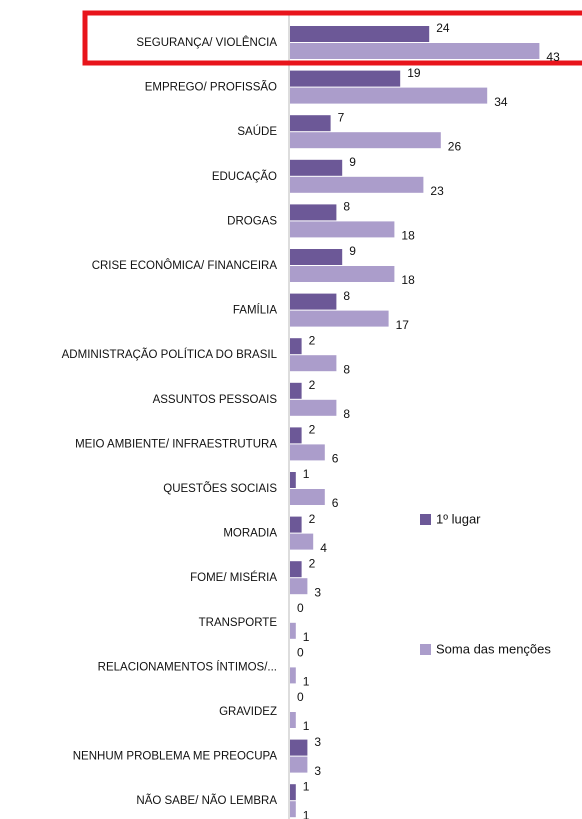 This screenshot has width=582, height=819. Describe the element at coordinates (206, 800) in the screenshot. I see `category-label: NÃO SABE/ NÃO LEMBRA` at that location.